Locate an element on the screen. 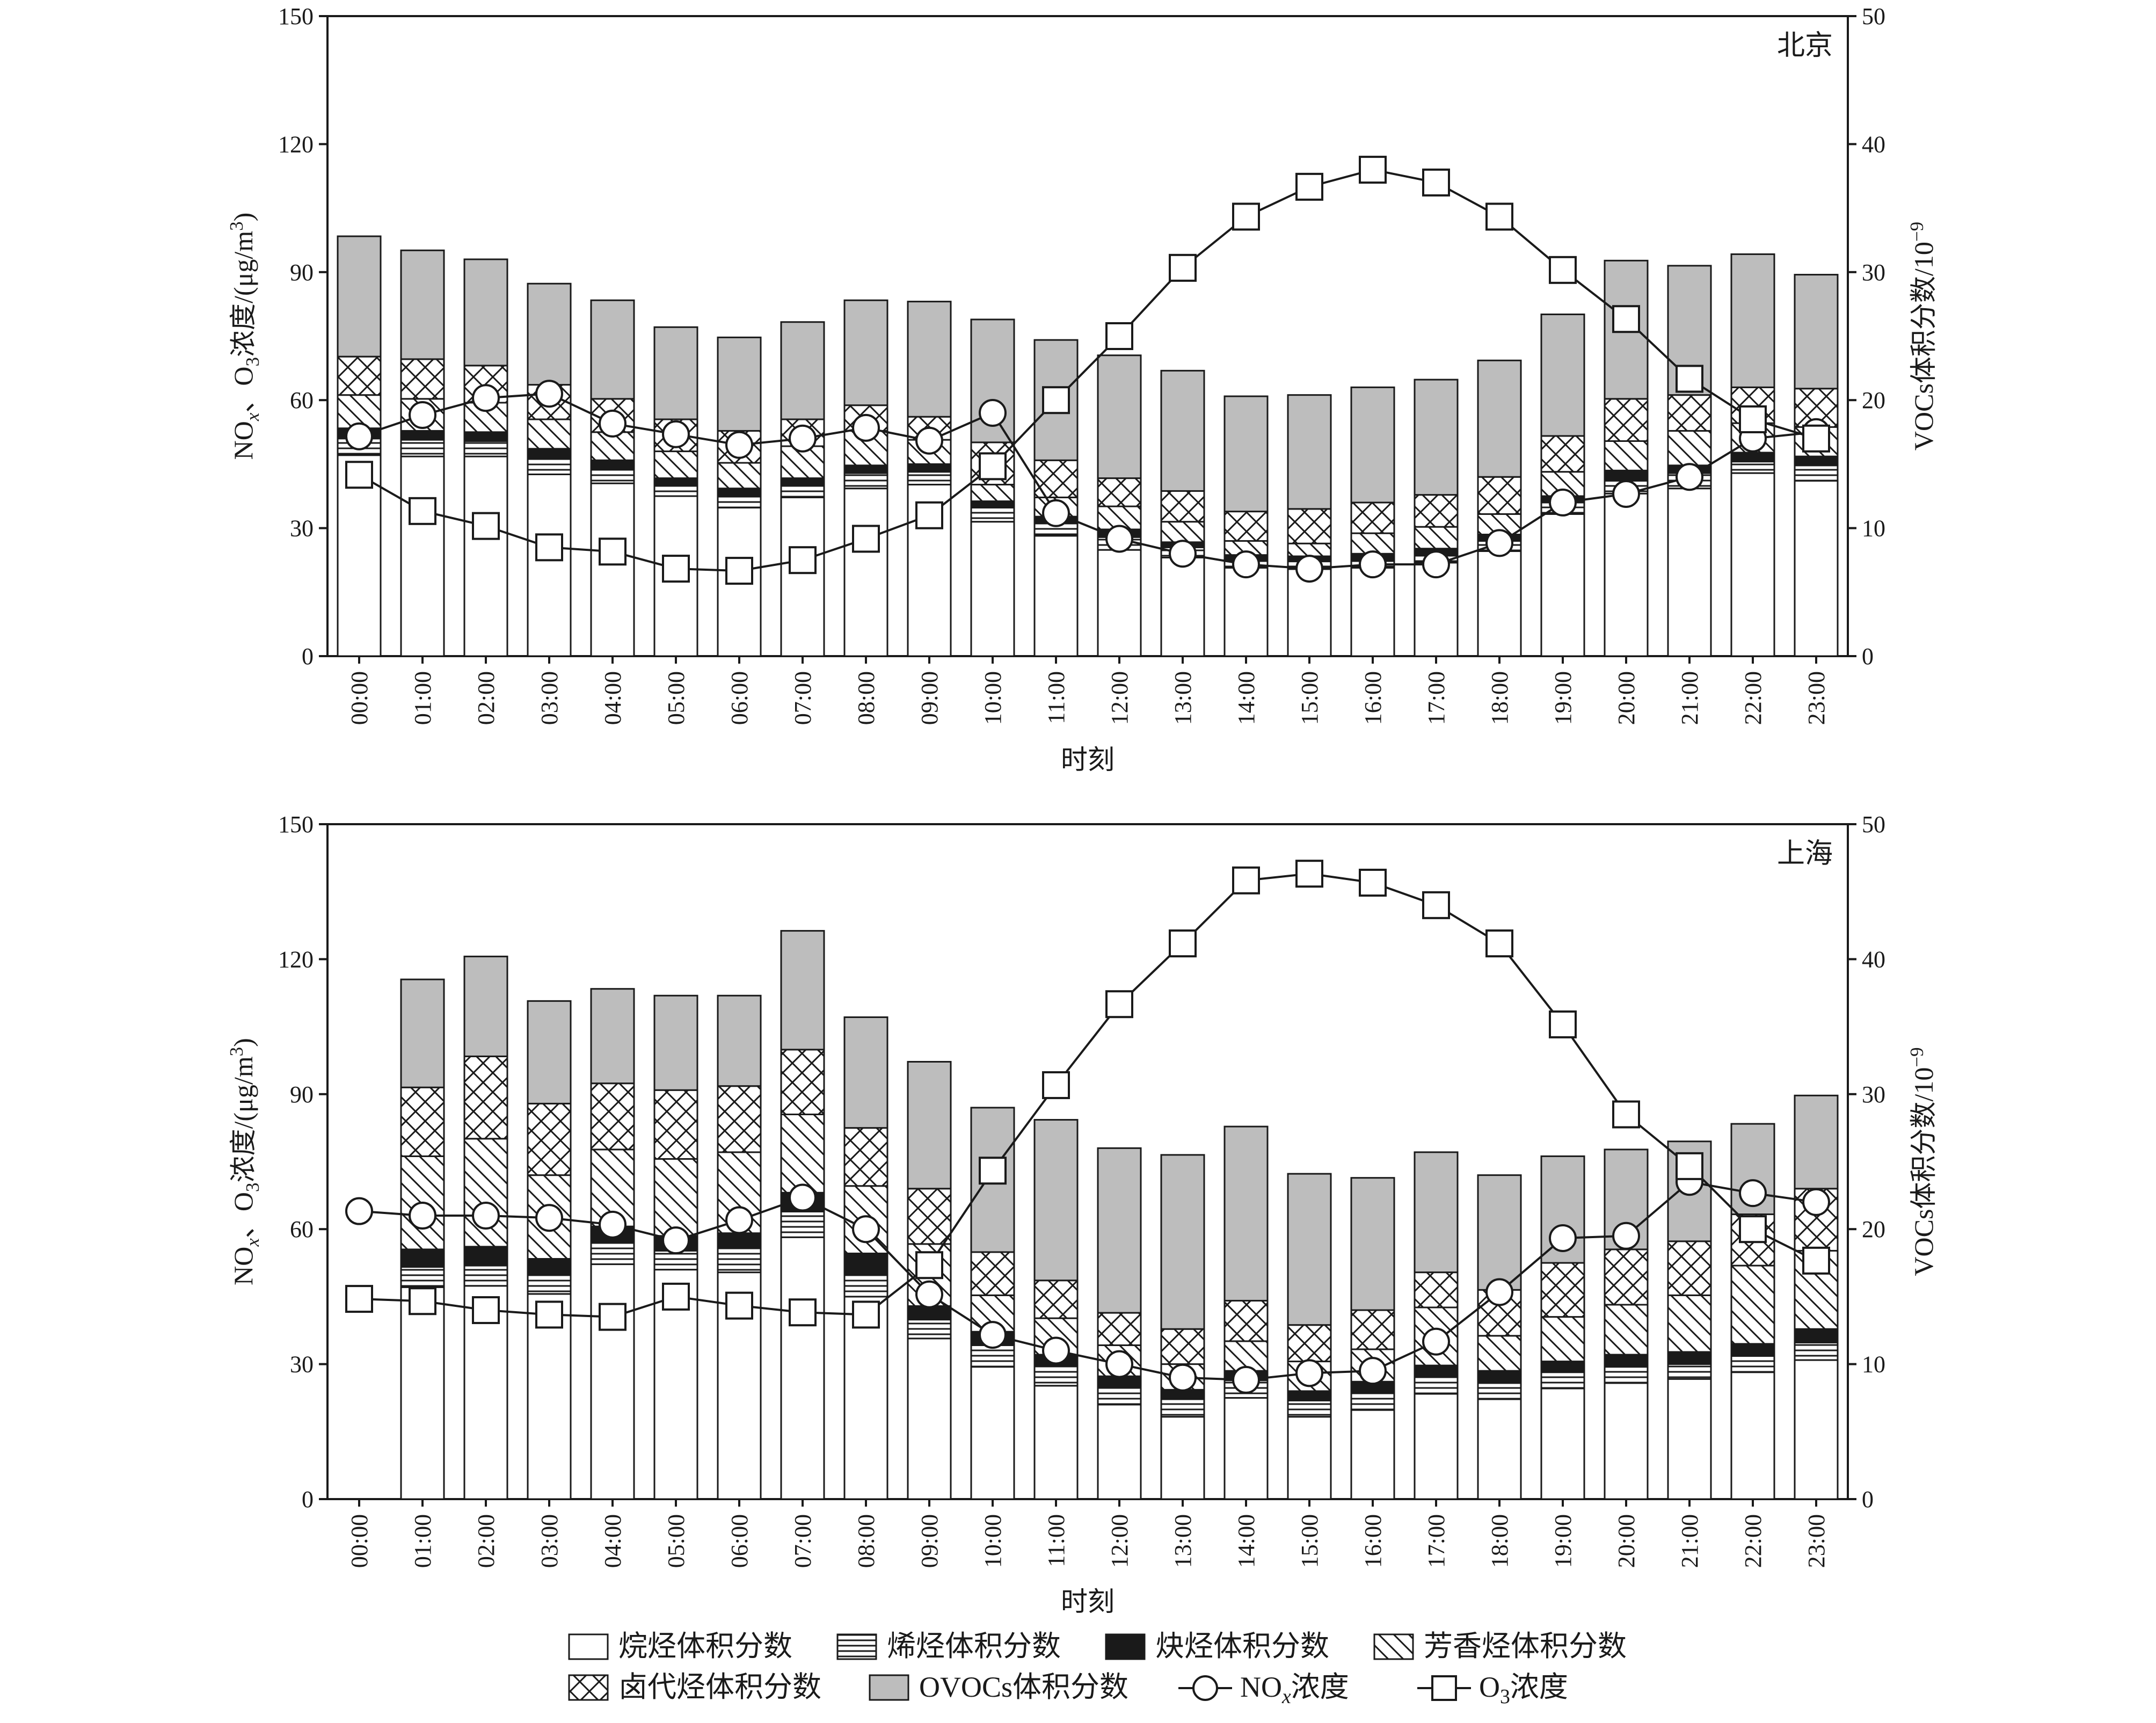 The height and width of the screenshot is (1723, 2156). x-tick-label: 20:00 is located at coordinates (1626, 1541).